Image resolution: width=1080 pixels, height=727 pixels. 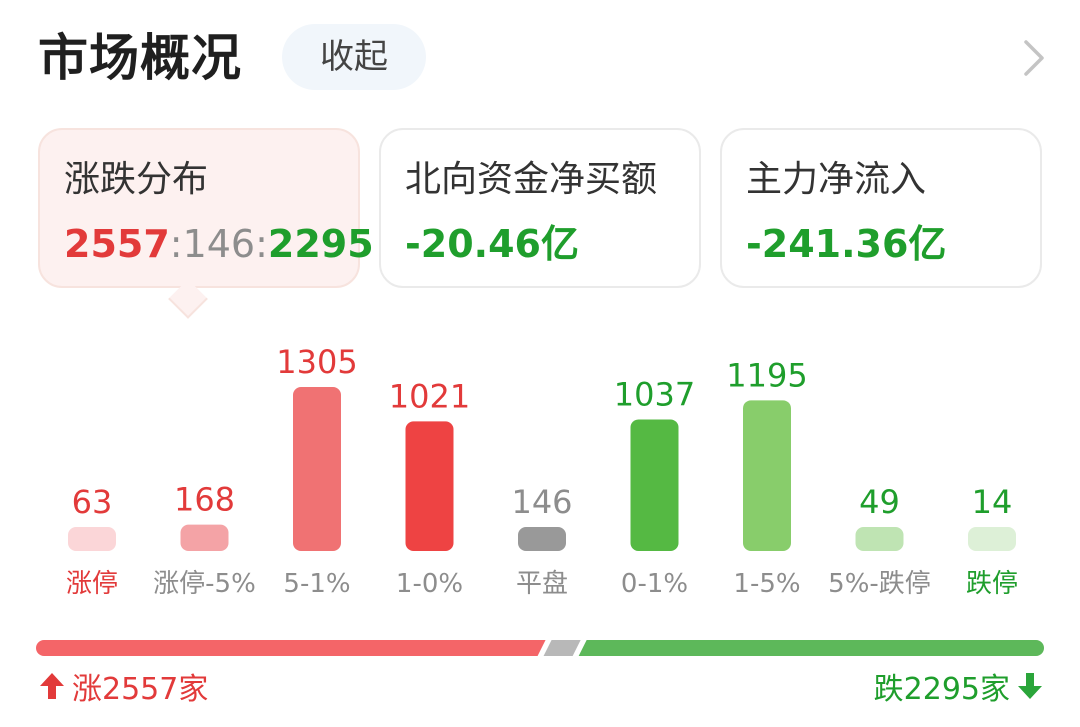 What do you see at coordinates (1030, 686) in the screenshot?
I see `arrow-down-icon` at bounding box center [1030, 686].